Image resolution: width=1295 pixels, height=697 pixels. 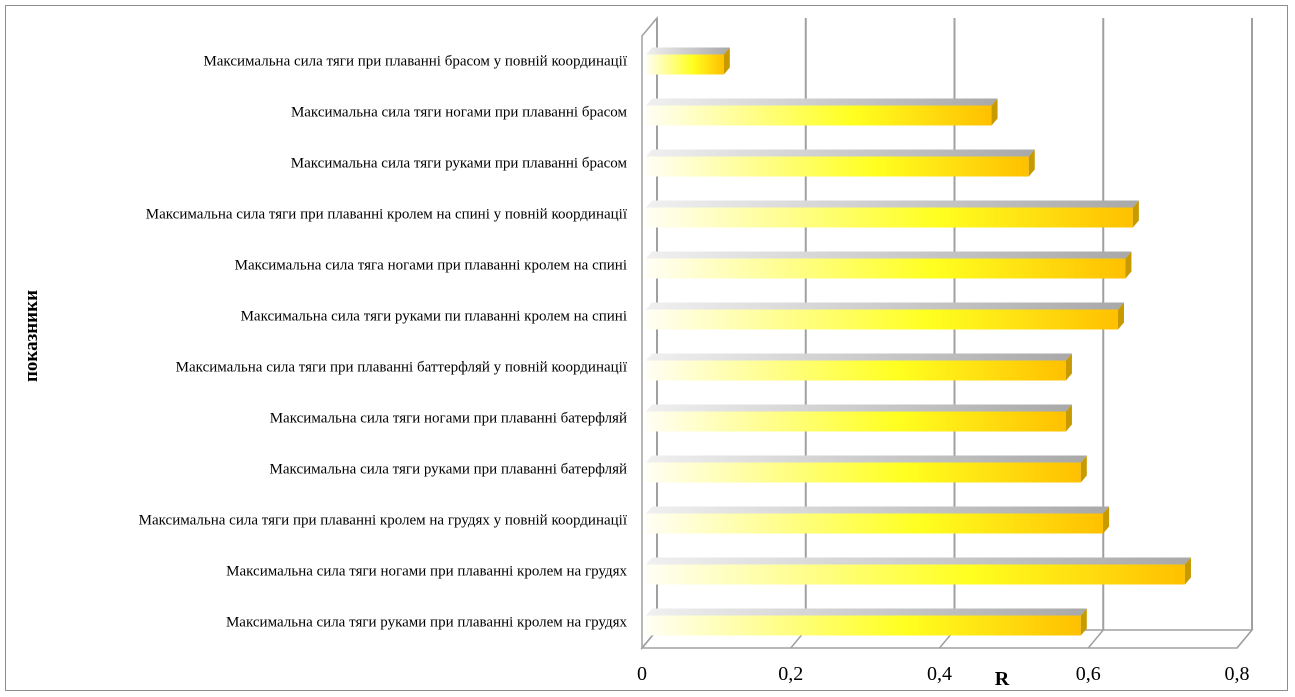 I want to click on x-tick-label: 0,8, so click(x=1237, y=674).